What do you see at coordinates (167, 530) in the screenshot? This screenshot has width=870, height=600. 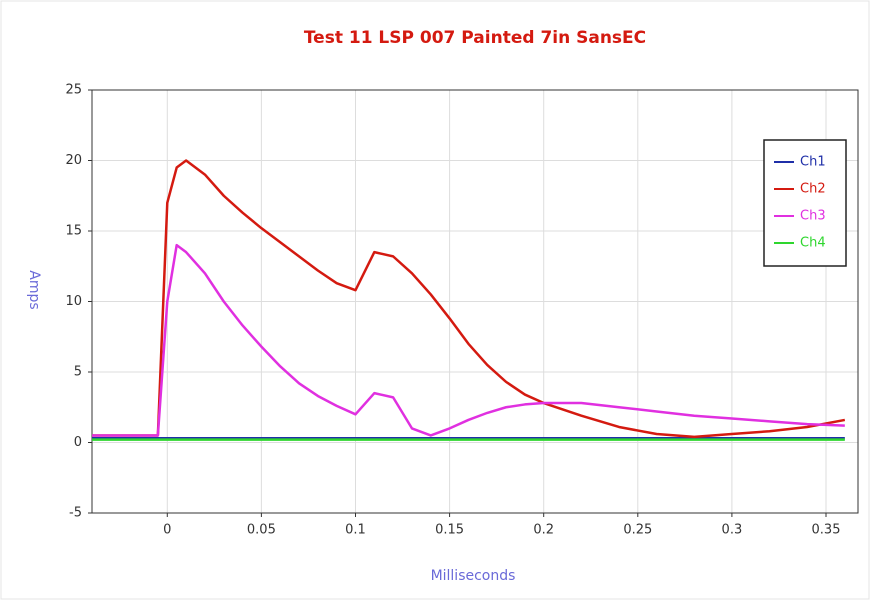 I see `x-tick-label: 0` at bounding box center [167, 530].